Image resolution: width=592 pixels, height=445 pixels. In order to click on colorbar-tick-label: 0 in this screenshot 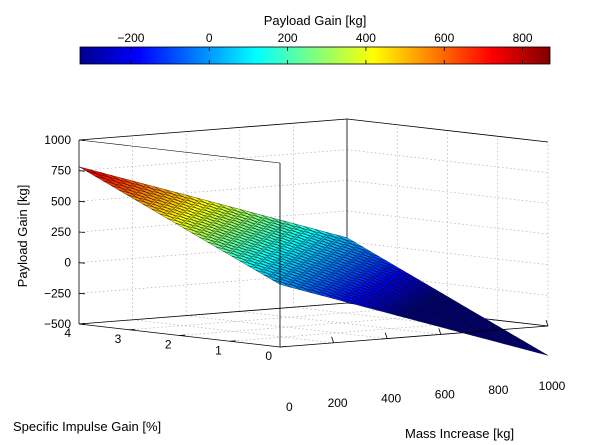, I will do `click(209, 38)`.